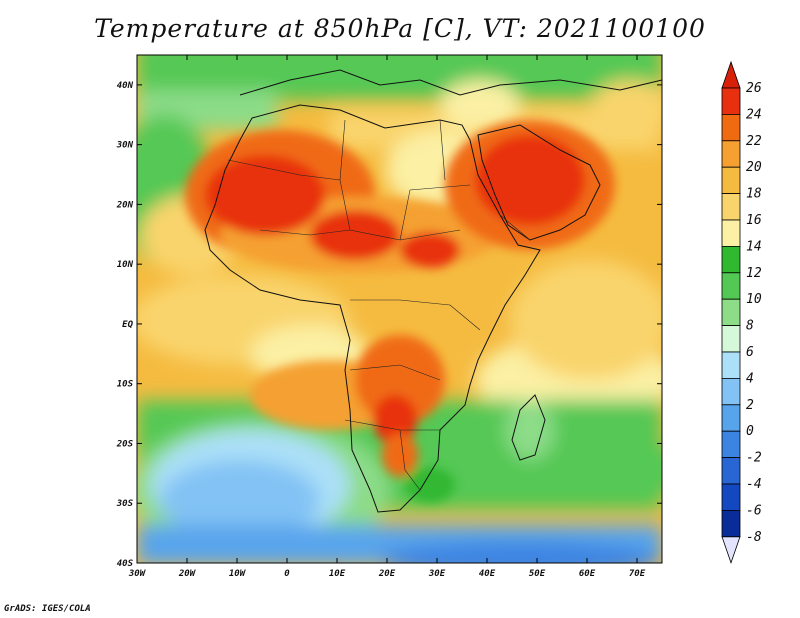  Describe the element at coordinates (125, 146) in the screenshot. I see `lat-tick-label: 30N` at that location.